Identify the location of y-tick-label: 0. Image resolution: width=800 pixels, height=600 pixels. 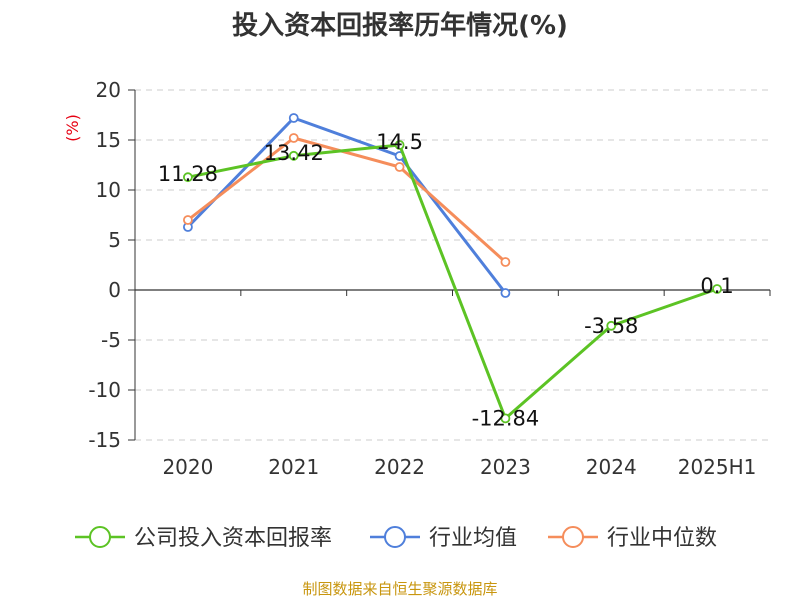
(114, 290).